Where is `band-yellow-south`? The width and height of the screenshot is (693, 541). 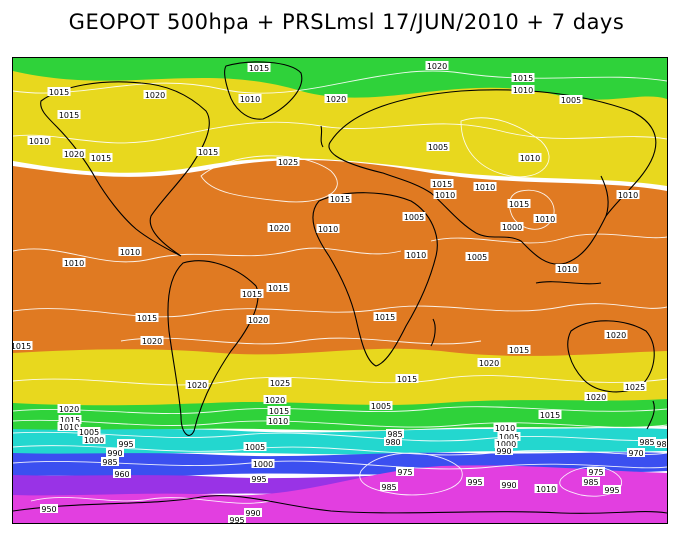 band-yellow-south is located at coordinates (340, 377).